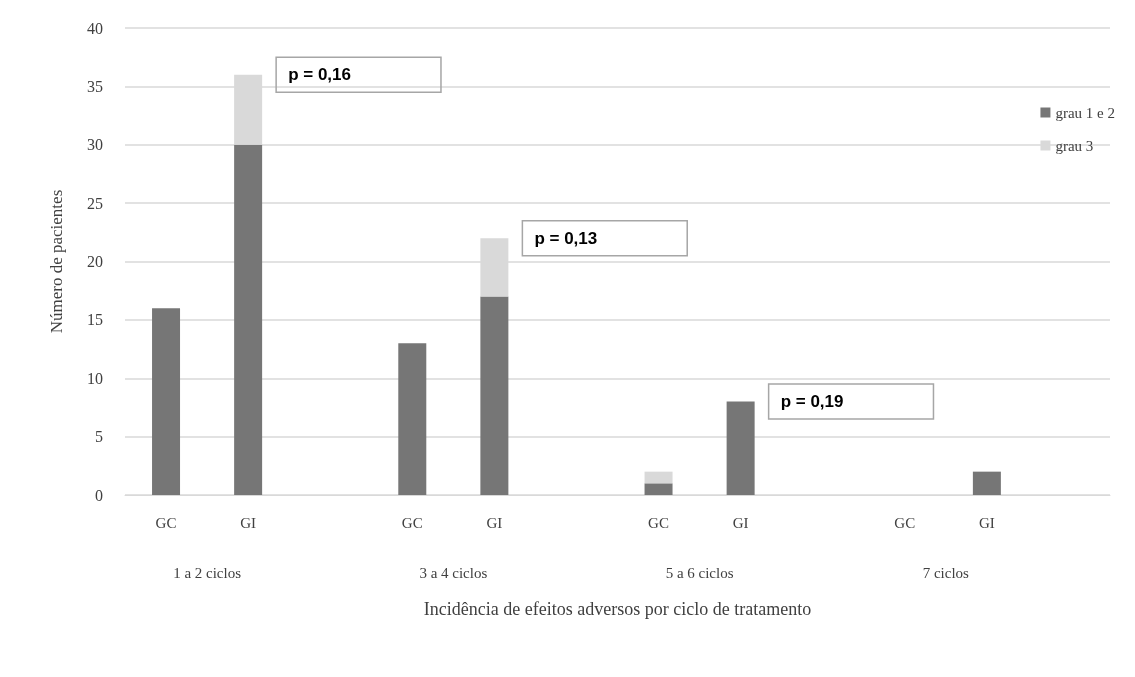 This screenshot has height=677, width=1135. What do you see at coordinates (566, 238) in the screenshot?
I see `annotation: p = 0,13` at bounding box center [566, 238].